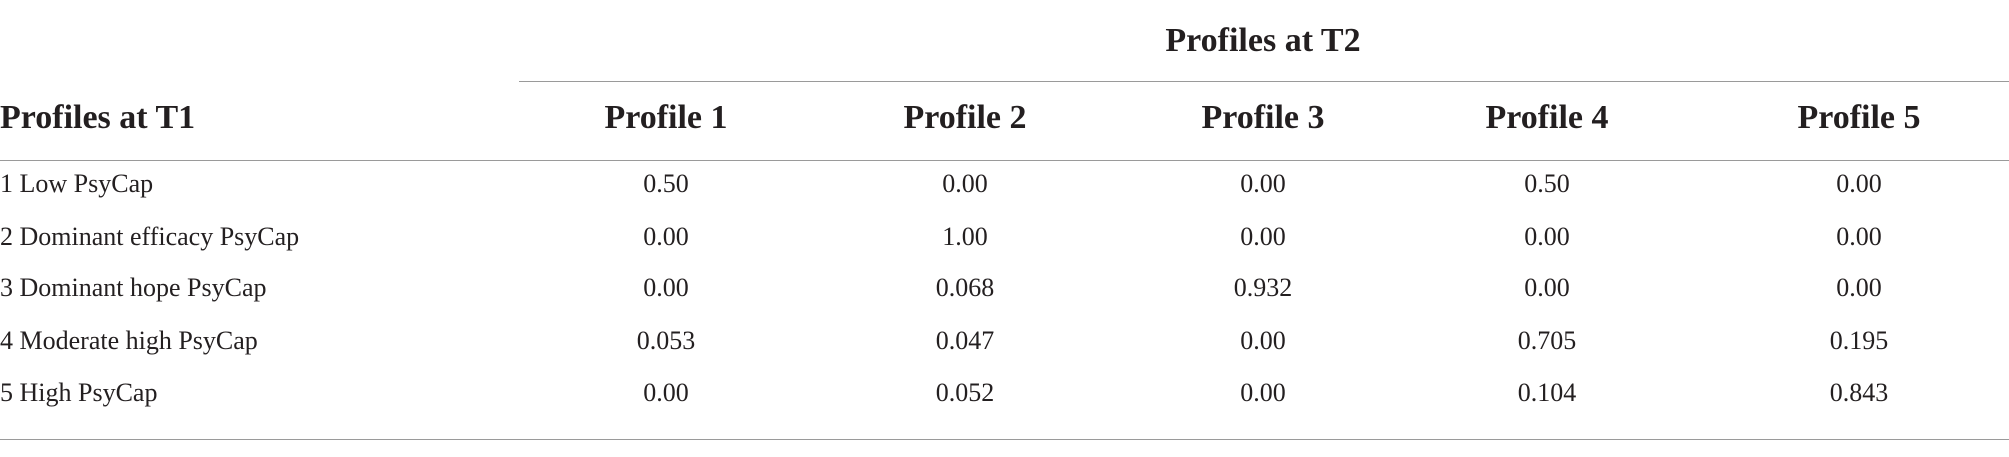 This screenshot has height=457, width=2009. I want to click on bottom-rule, so click(1004, 439).